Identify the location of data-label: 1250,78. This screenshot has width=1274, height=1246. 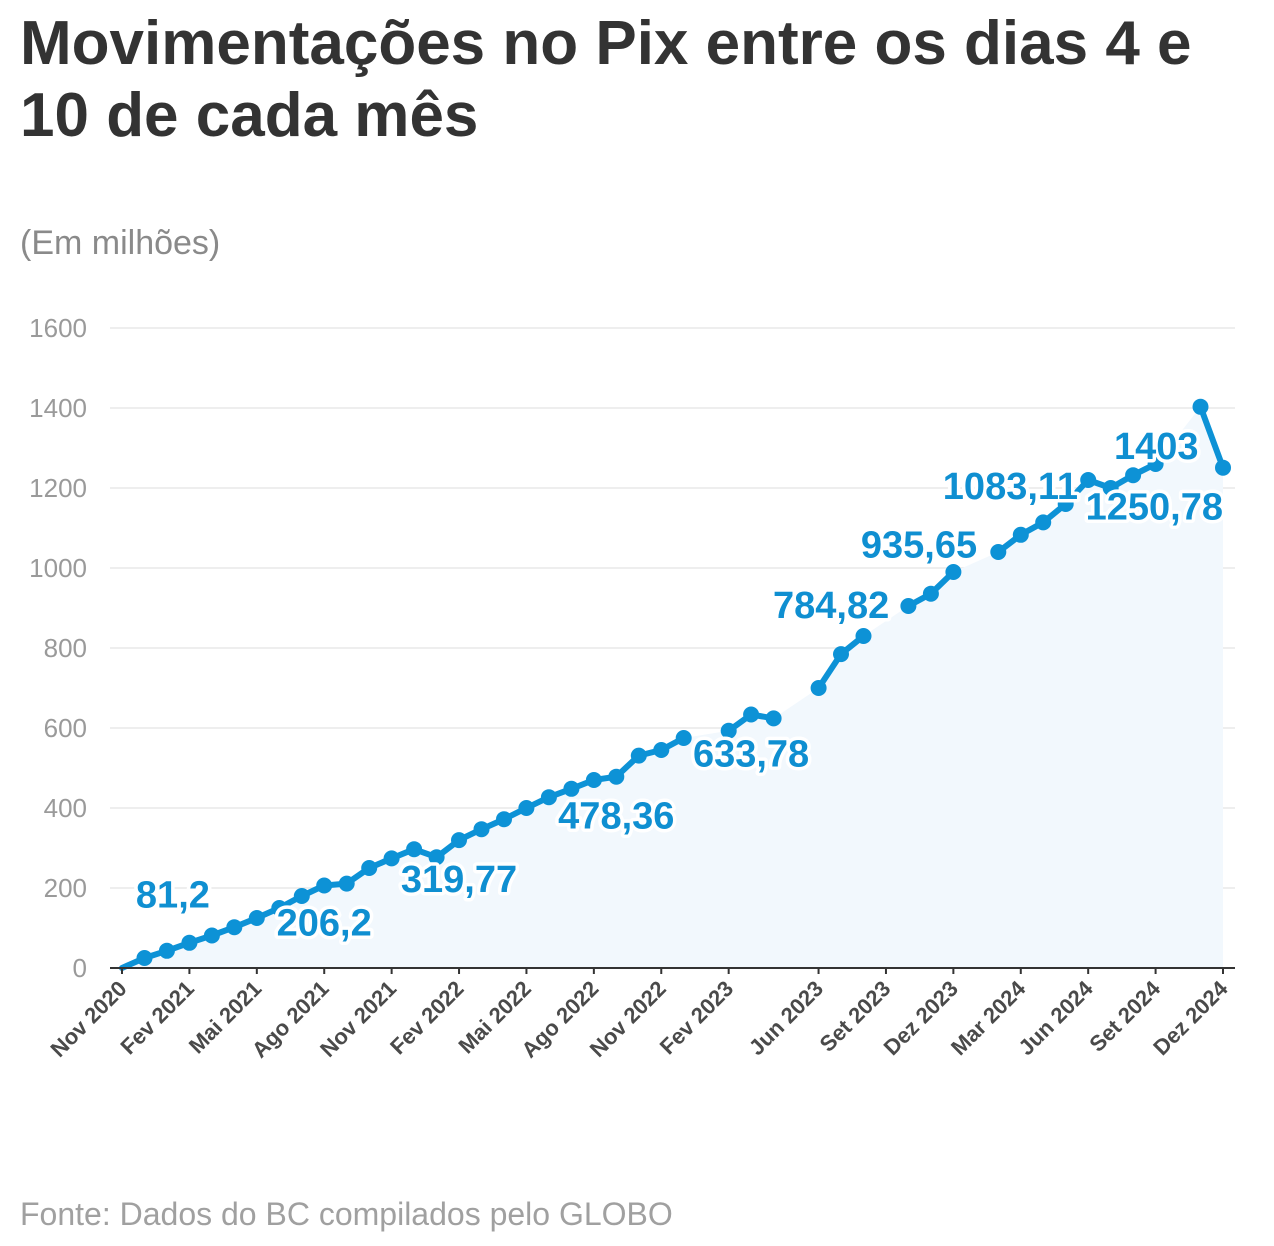
(1154, 508).